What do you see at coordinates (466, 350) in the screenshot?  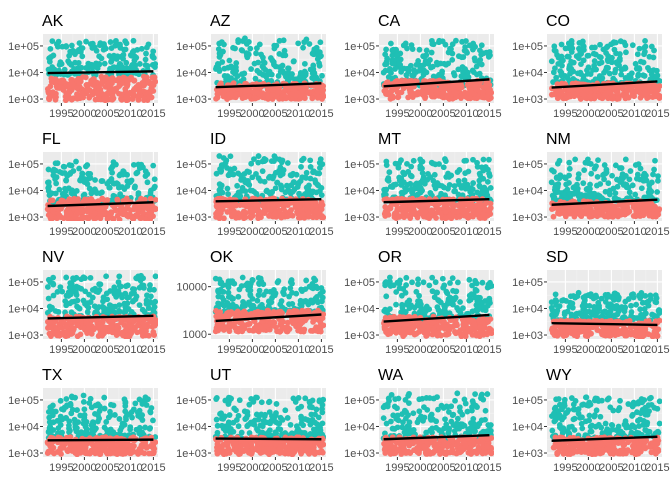 I see `x-tick-label: 2010` at bounding box center [466, 350].